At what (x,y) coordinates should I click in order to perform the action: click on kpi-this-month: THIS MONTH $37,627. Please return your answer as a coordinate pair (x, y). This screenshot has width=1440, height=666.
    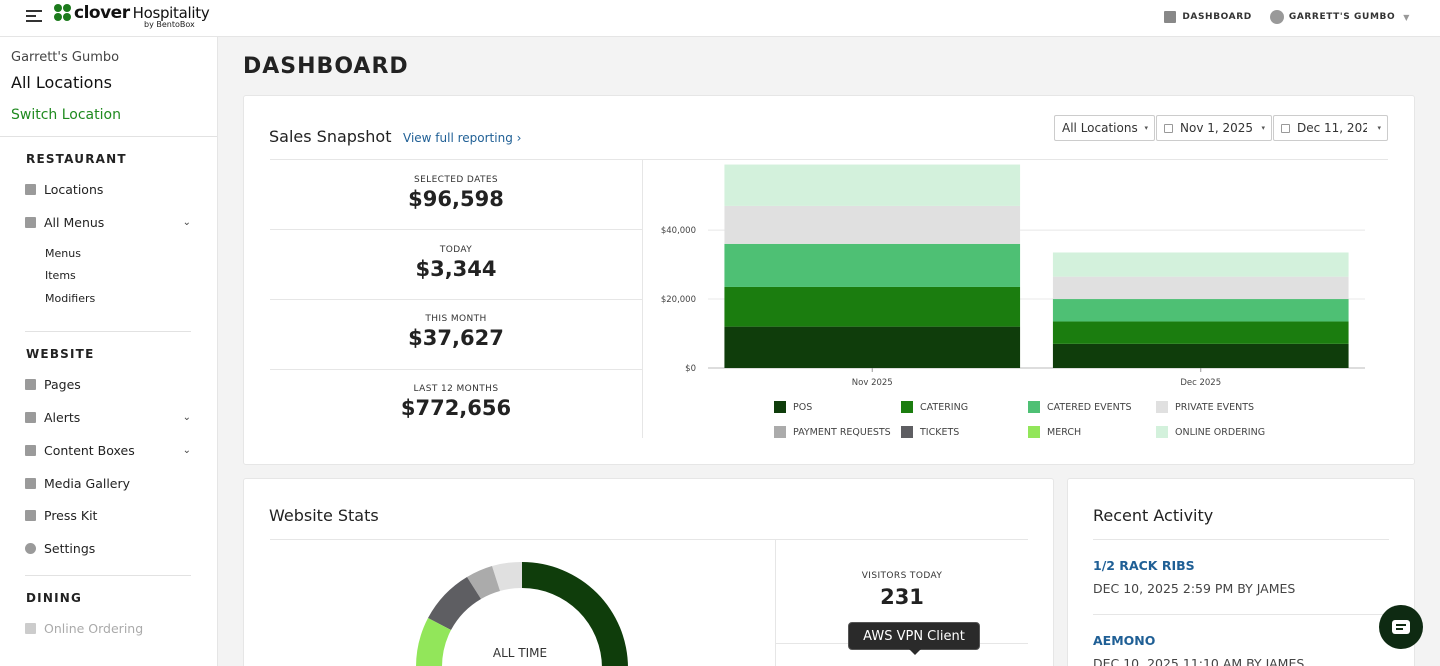
    Looking at the image, I should click on (456, 332).